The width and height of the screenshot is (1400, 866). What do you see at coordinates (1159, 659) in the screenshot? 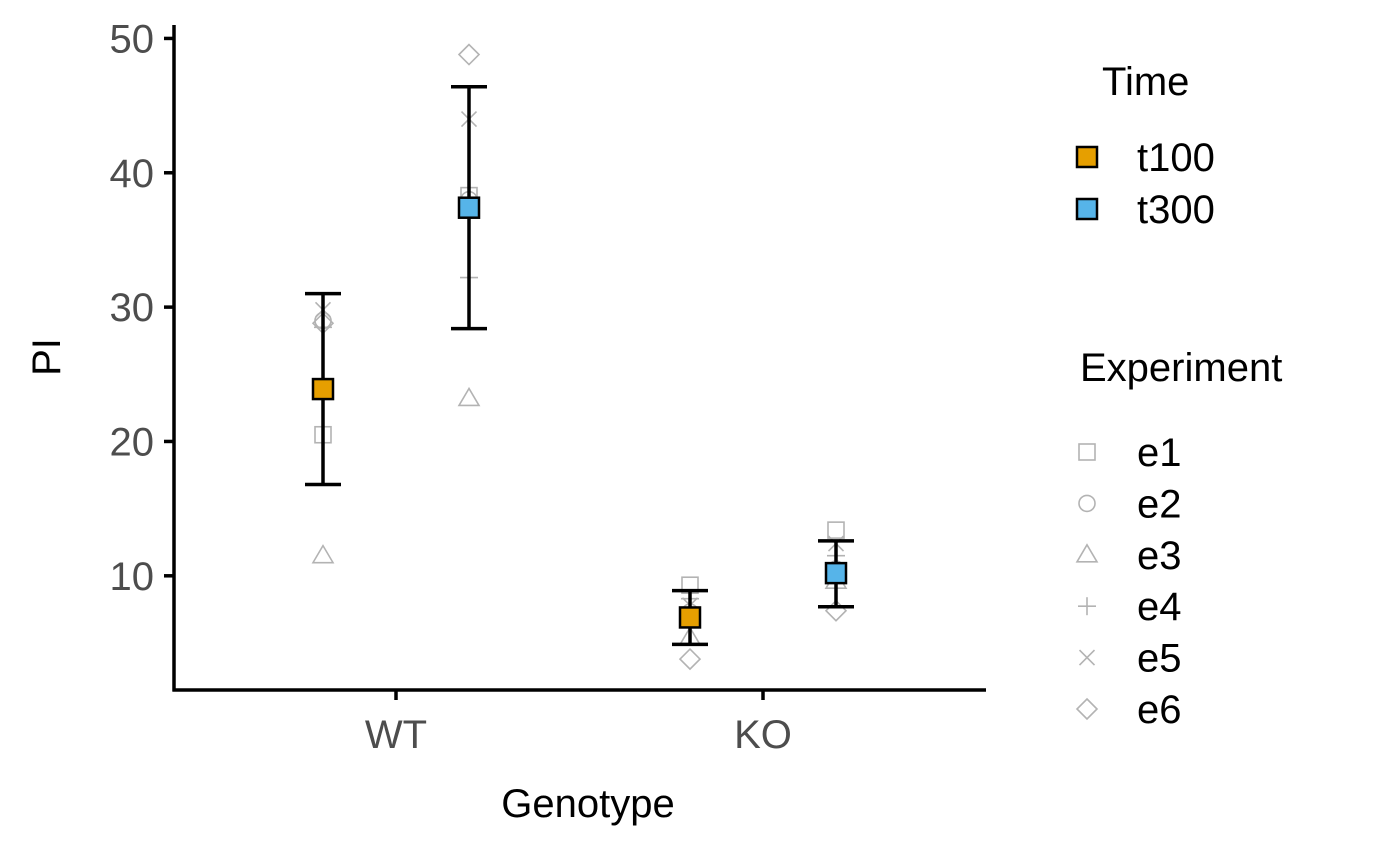
I see `legend-experiment-label: e5` at bounding box center [1159, 659].